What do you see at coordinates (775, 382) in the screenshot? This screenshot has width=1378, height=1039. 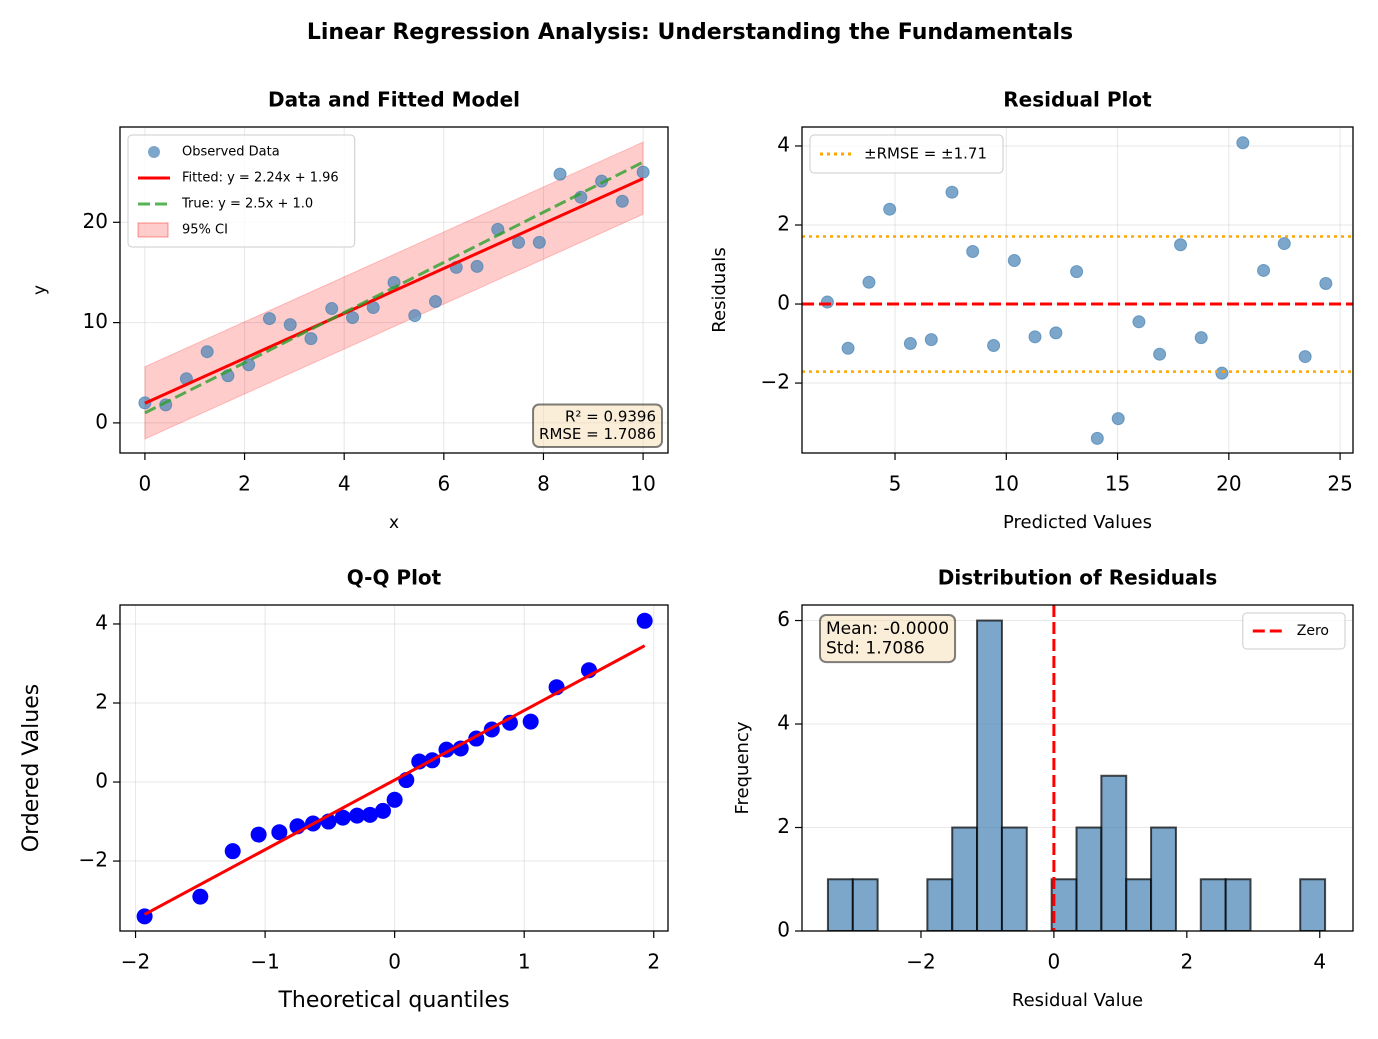 I see `y-tick-label: −2` at bounding box center [775, 382].